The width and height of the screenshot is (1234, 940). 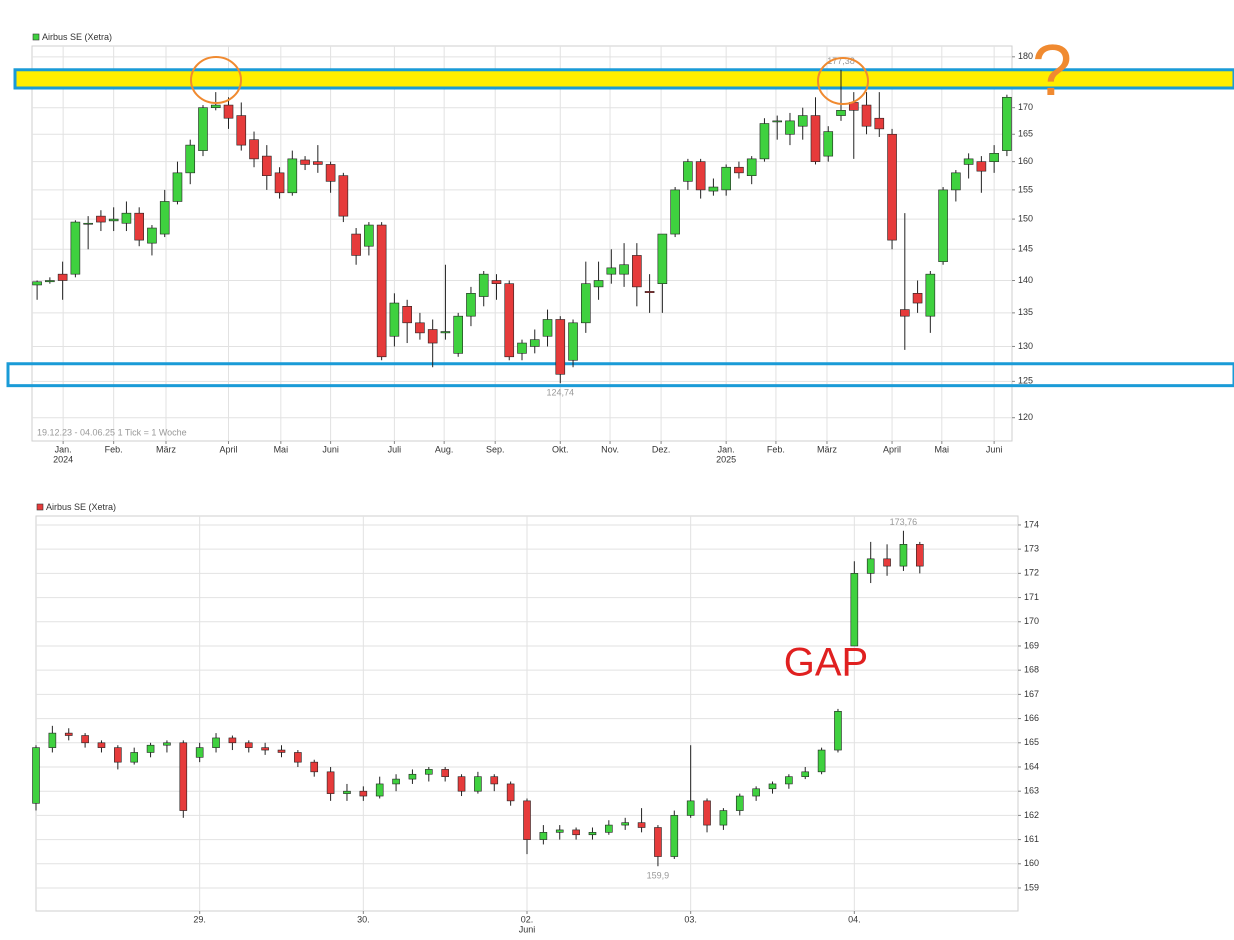 I want to click on value-annotation: 173,76, so click(x=904, y=522).